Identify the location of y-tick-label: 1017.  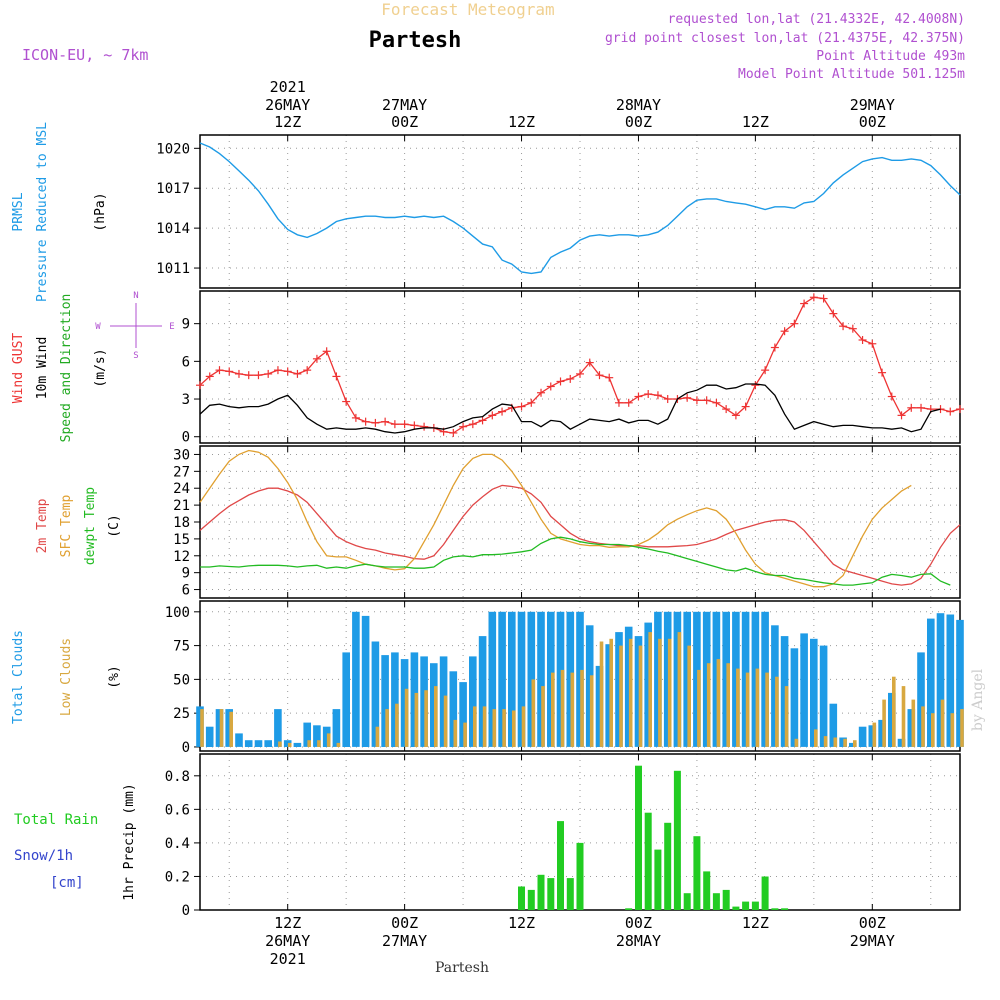
(173, 189).